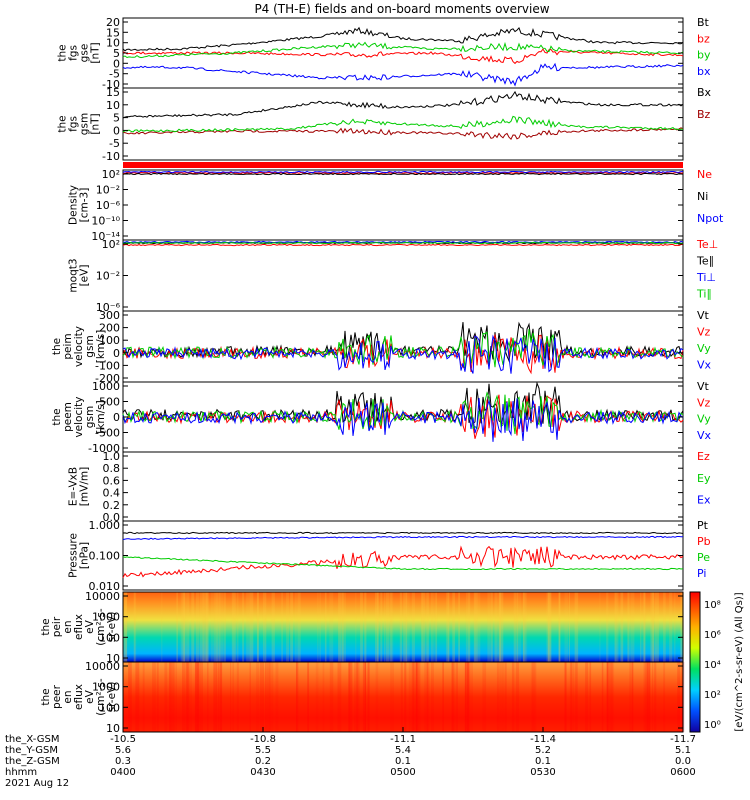 The image size is (750, 800). What do you see at coordinates (695, 662) in the screenshot?
I see `colorbar-scale` at bounding box center [695, 662].